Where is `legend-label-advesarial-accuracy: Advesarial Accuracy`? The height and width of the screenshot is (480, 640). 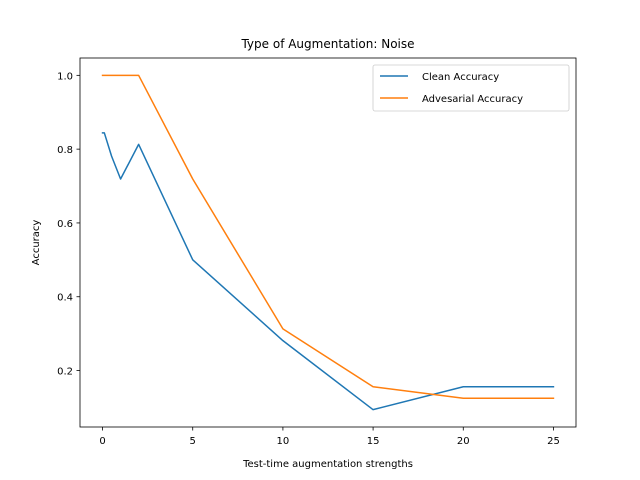 legend-label-advesarial-accuracy: Advesarial Accuracy is located at coordinates (472, 99).